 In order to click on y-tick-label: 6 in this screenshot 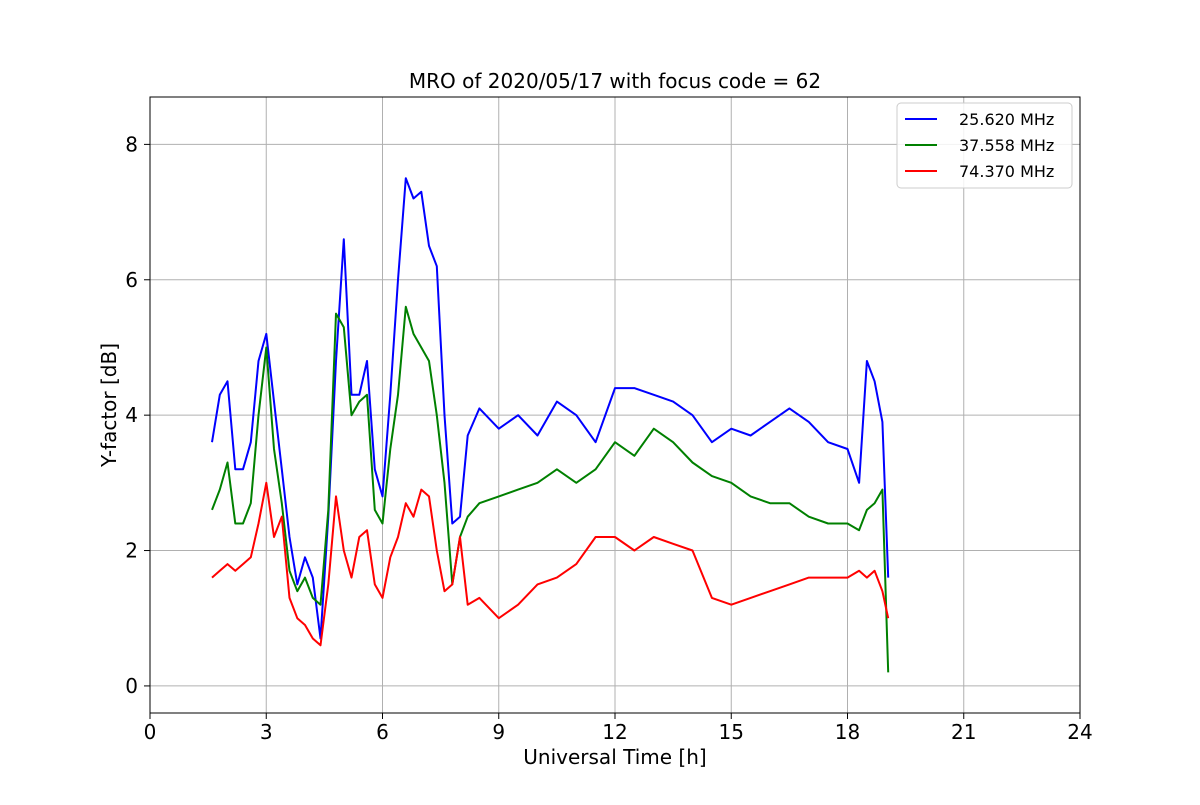, I will do `click(131, 280)`.